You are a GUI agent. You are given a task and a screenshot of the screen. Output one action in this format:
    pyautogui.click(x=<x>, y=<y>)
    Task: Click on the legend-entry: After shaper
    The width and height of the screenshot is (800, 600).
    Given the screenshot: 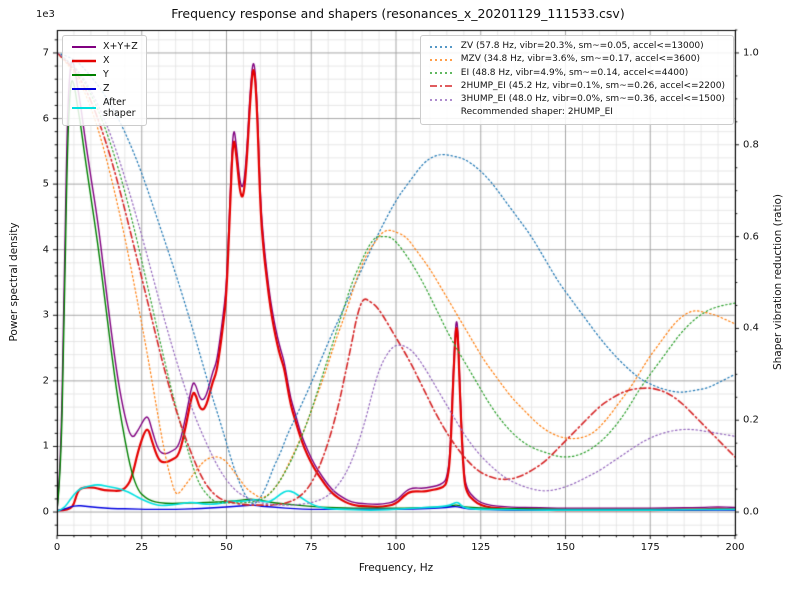 What is the action you would take?
    pyautogui.click(x=104, y=109)
    